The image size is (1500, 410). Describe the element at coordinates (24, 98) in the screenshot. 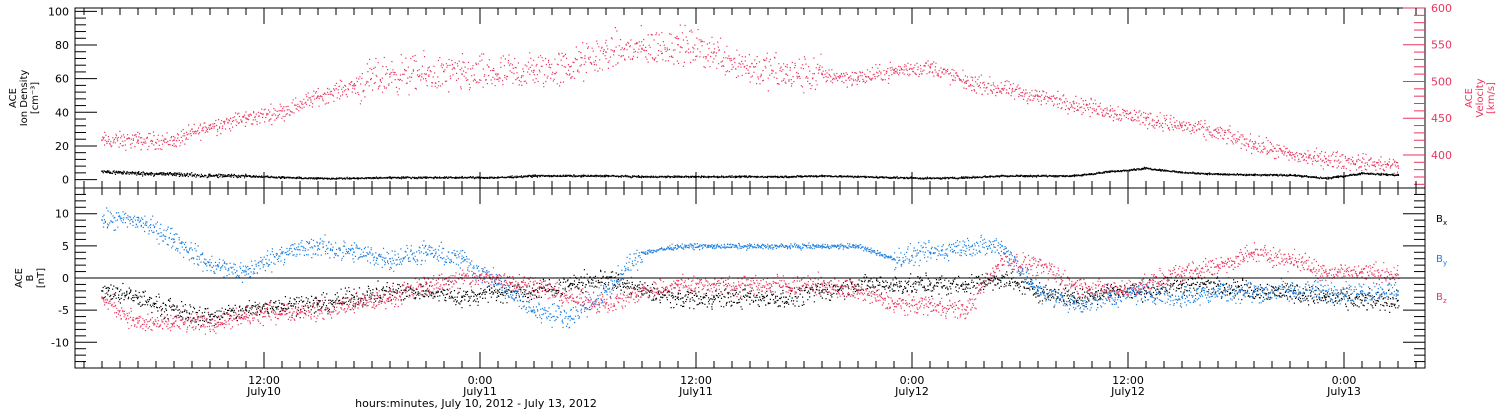

I see `density-axis-title: Ion Density` at that location.